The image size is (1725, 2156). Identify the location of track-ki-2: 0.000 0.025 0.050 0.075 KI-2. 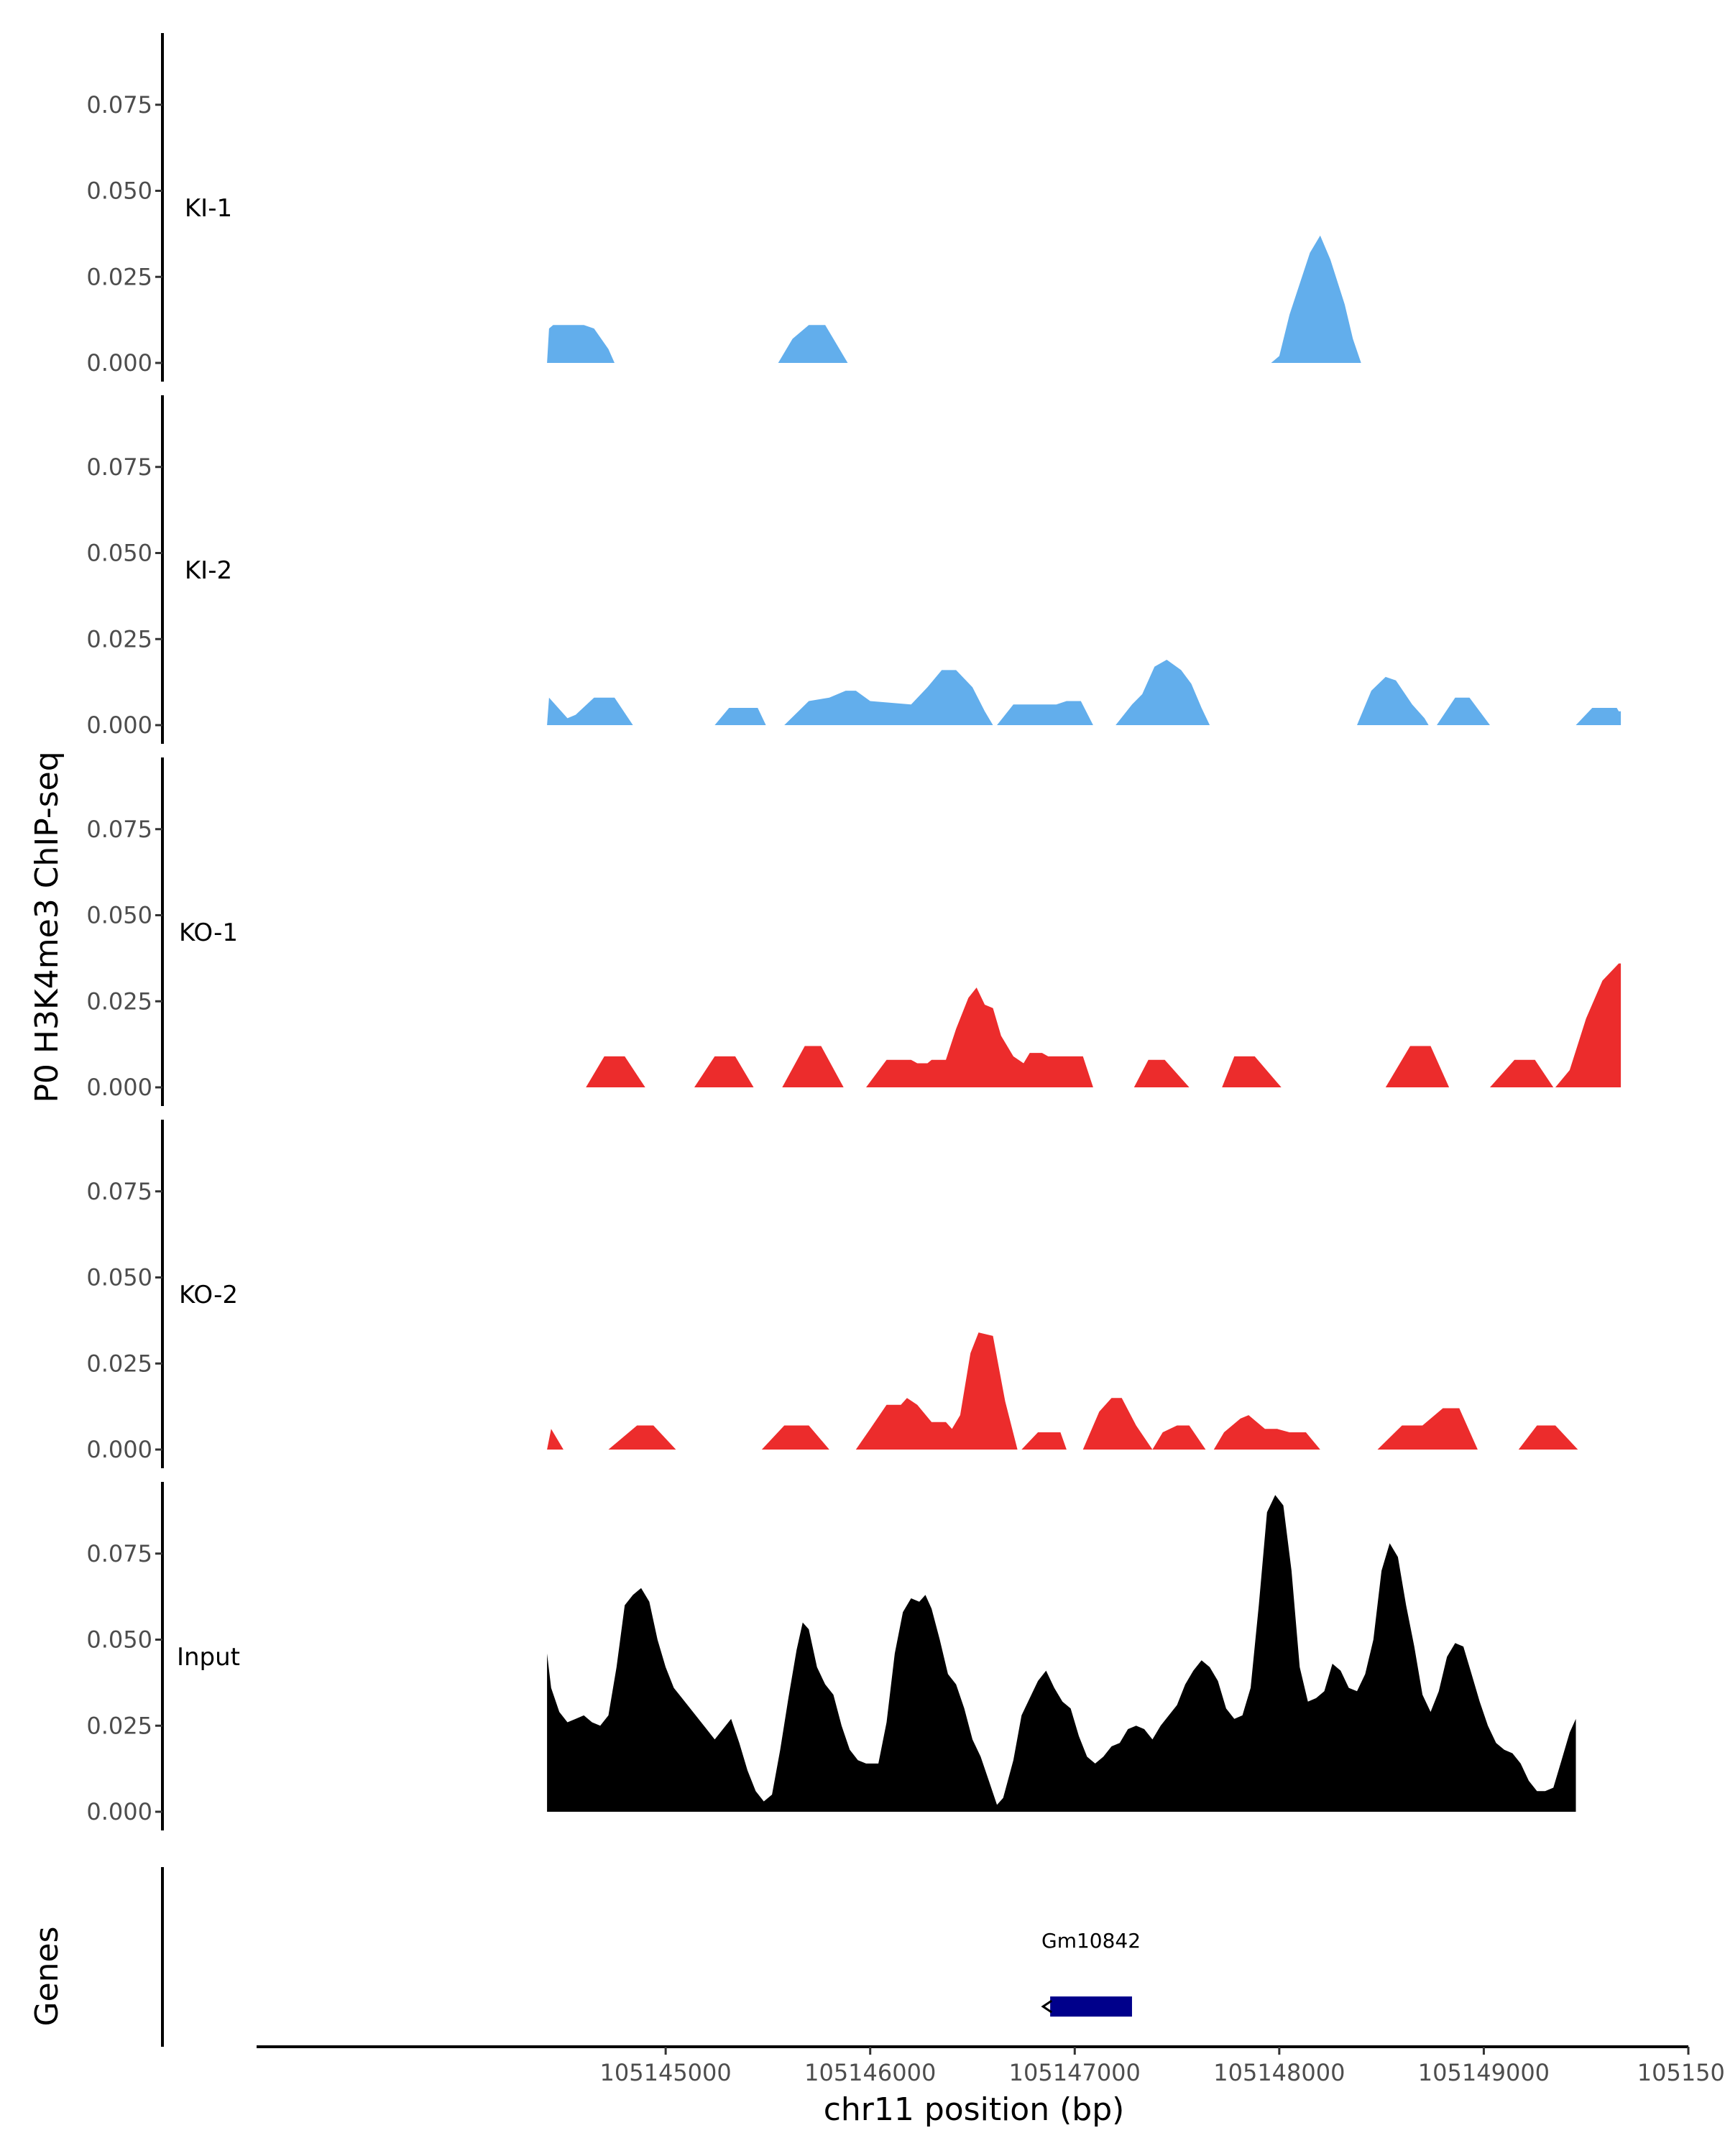
(854, 570).